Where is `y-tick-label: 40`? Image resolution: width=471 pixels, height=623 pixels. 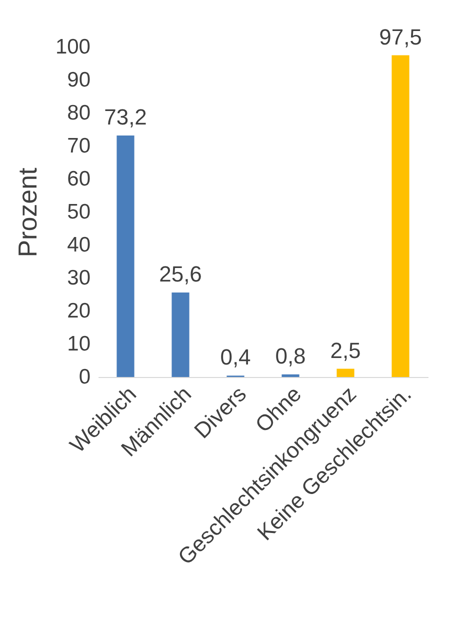 y-tick-label: 40 is located at coordinates (78, 245).